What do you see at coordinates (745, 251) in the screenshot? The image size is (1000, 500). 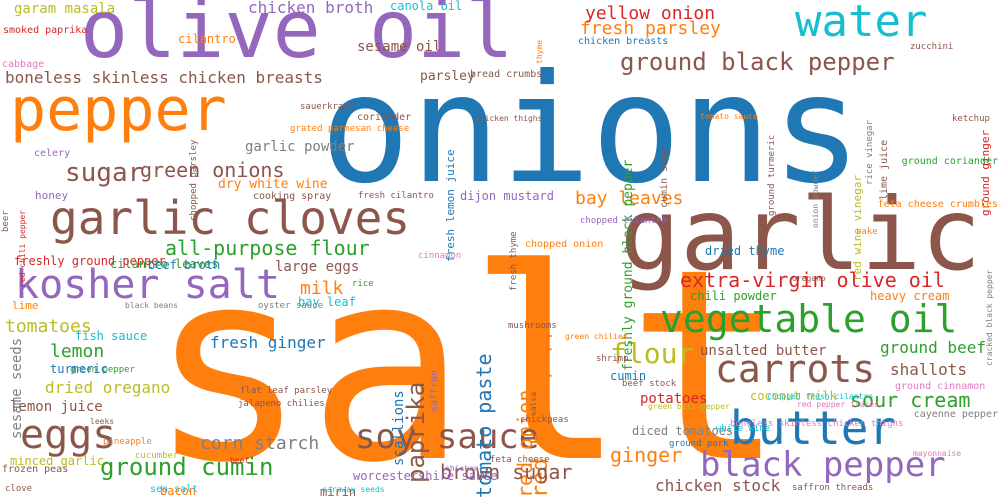 I see `word-dried-thyme: dried thyme` at bounding box center [745, 251].